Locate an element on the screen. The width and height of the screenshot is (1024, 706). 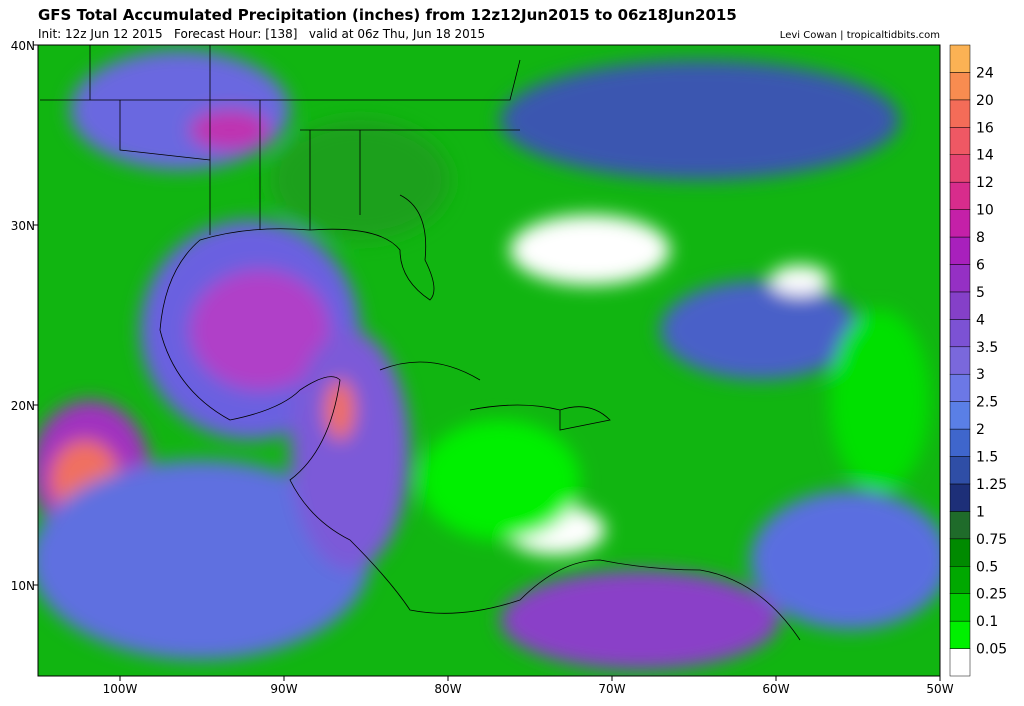
credit: Levi Cowan | tropicaltidbits.com is located at coordinates (860, 35).